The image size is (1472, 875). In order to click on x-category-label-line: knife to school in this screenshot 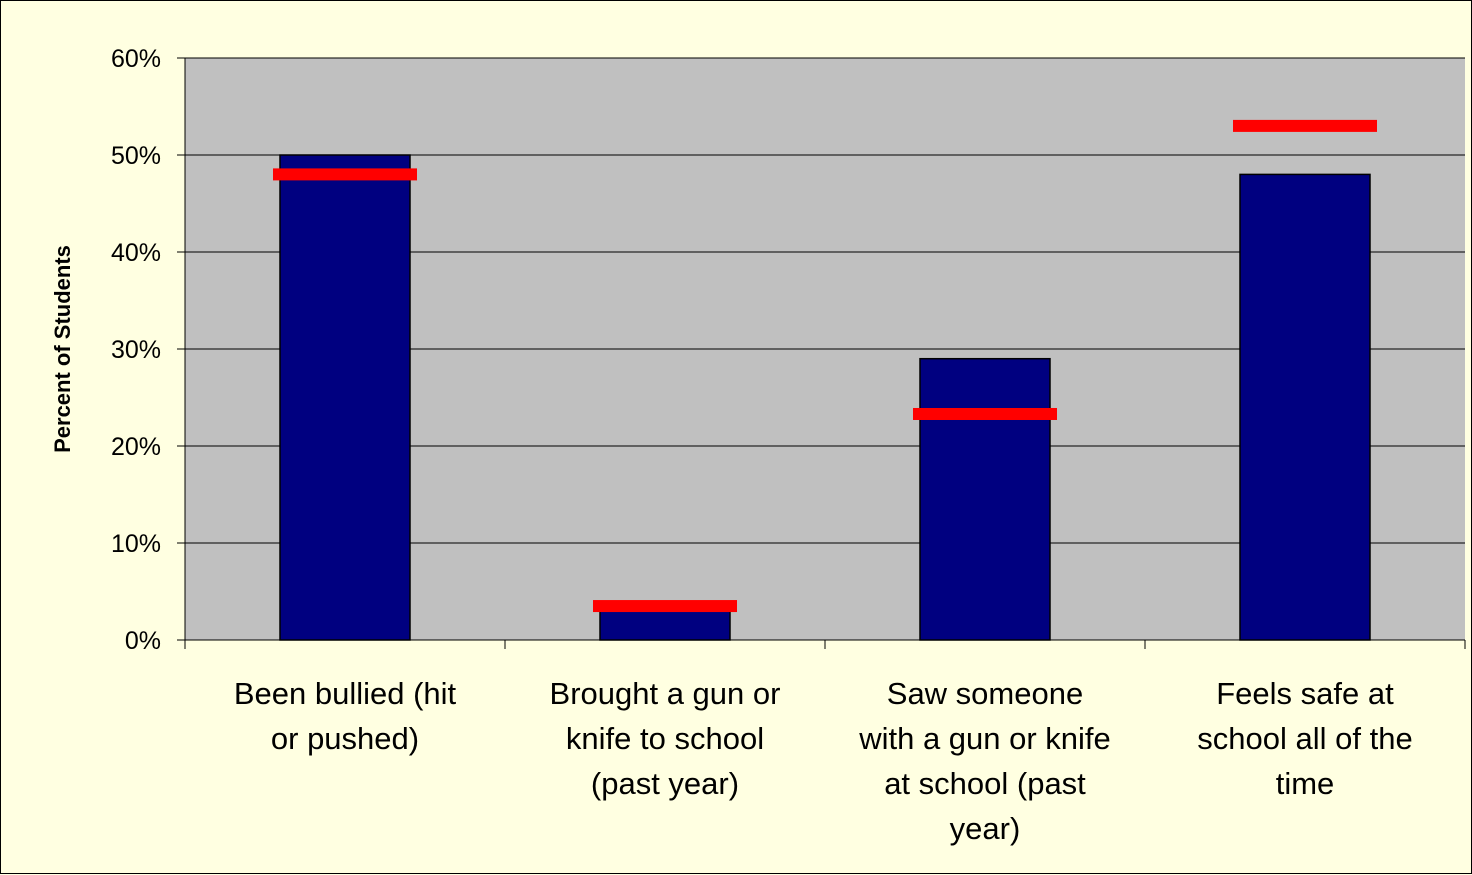, I will do `click(665, 738)`.